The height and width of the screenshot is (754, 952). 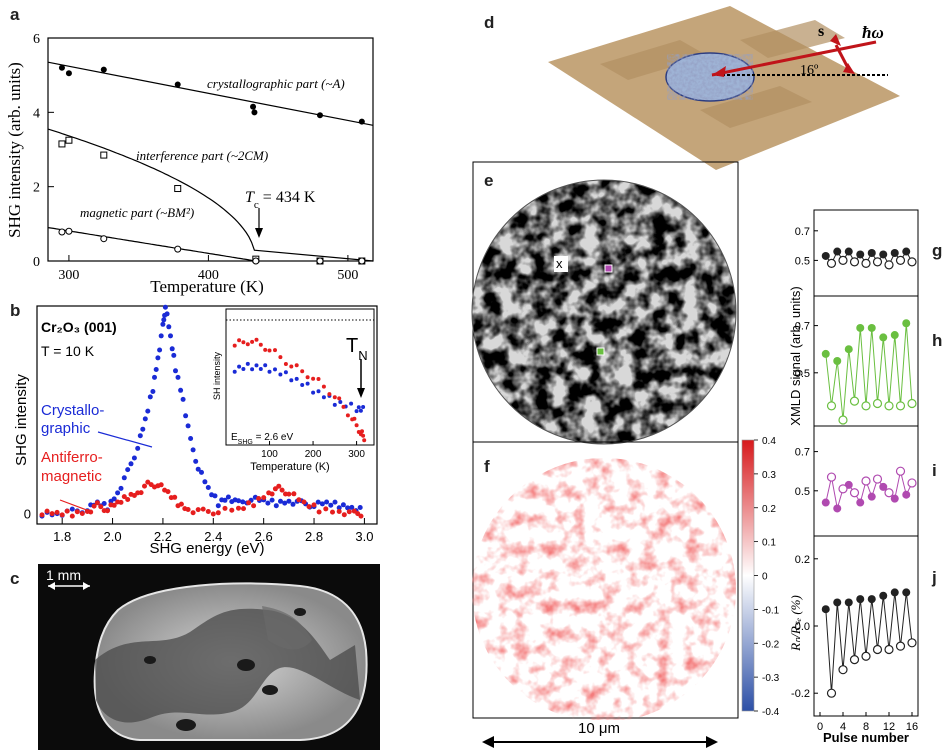 I want to click on a-point-interference, so click(x=104, y=155).